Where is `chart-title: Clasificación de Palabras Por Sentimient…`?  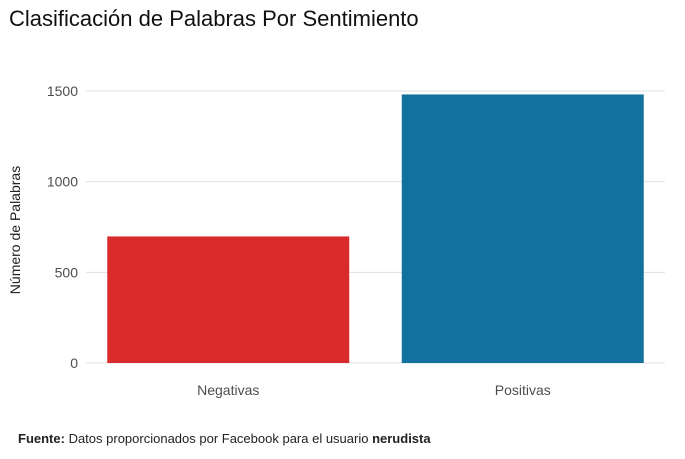 chart-title: Clasificación de Palabras Por Sentimient… is located at coordinates (214, 18).